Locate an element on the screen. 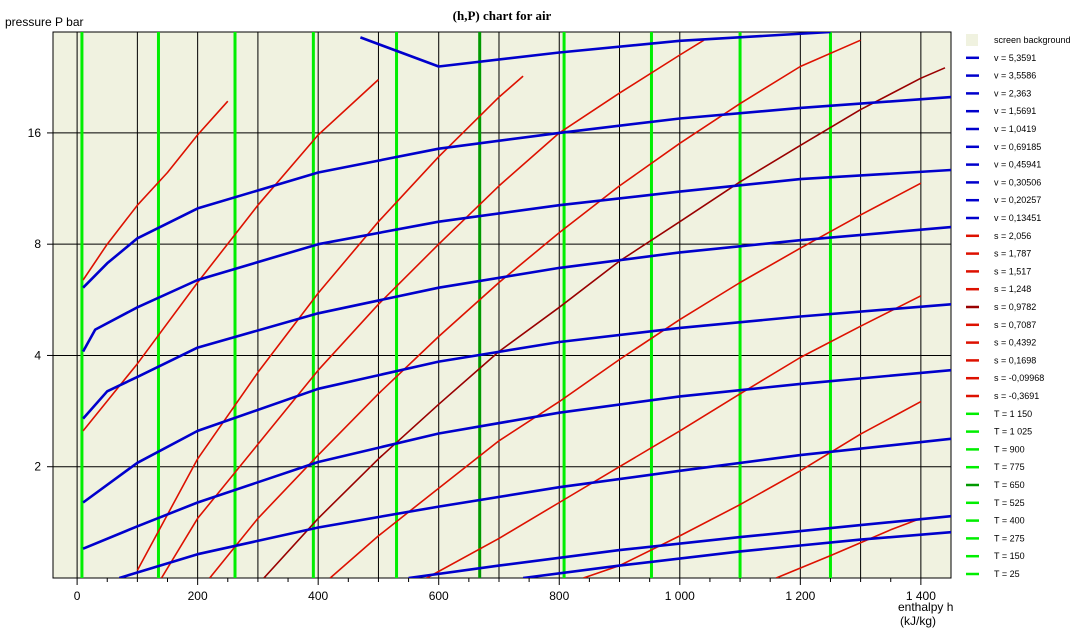 Image resolution: width=1083 pixels, height=638 pixels. legend-label: s = 1,517 is located at coordinates (1012, 271).